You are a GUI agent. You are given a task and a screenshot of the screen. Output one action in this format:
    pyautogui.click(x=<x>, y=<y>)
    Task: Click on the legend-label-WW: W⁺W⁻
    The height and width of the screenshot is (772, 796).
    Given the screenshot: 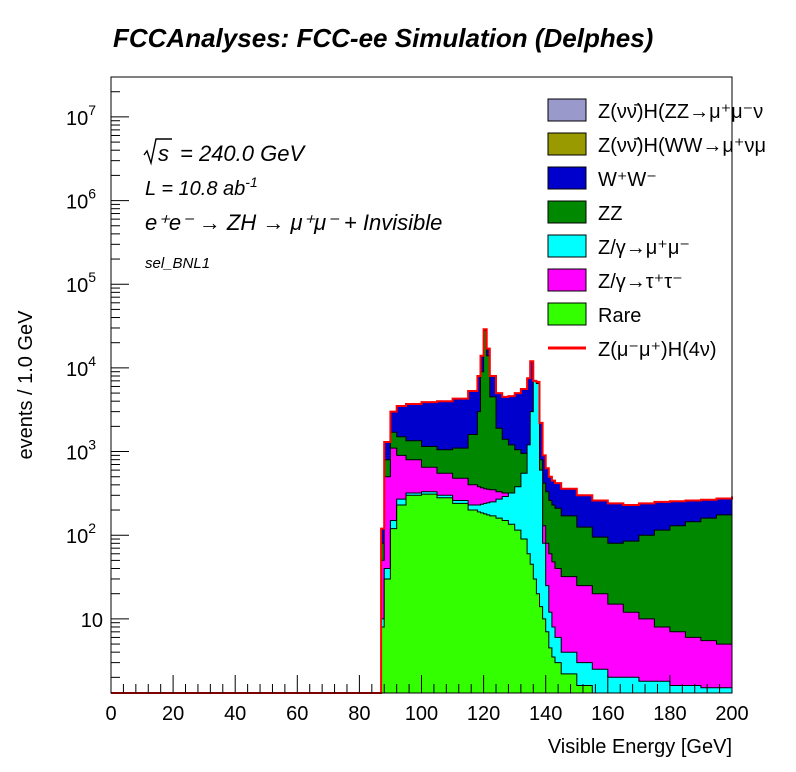 What is the action you would take?
    pyautogui.click(x=627, y=180)
    